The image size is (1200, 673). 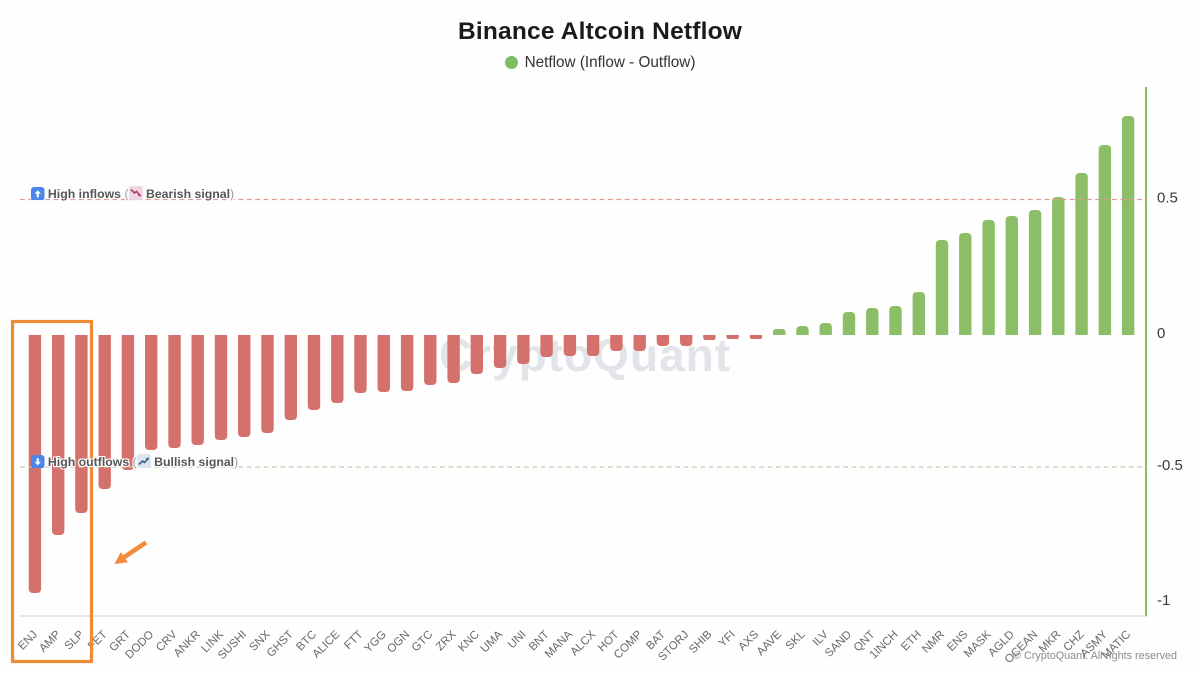 What do you see at coordinates (583, 643) in the screenshot?
I see `svg-text: ALCX` at bounding box center [583, 643].